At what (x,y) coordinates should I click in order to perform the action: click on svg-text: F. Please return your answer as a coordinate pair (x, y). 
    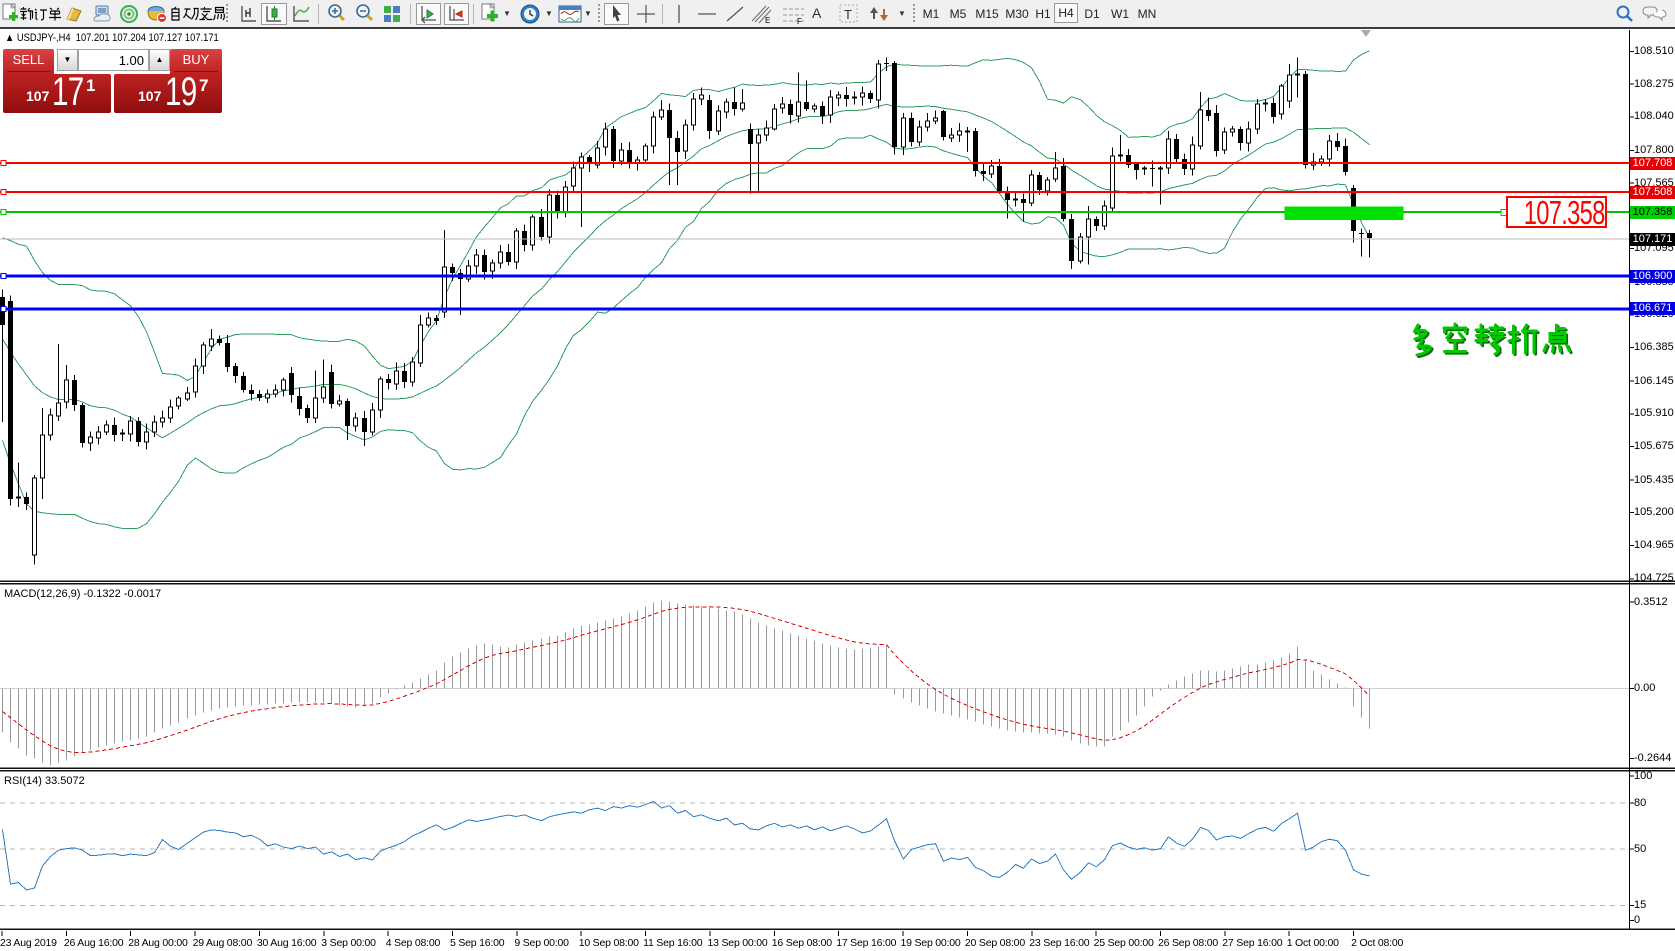
    Looking at the image, I should click on (799, 21).